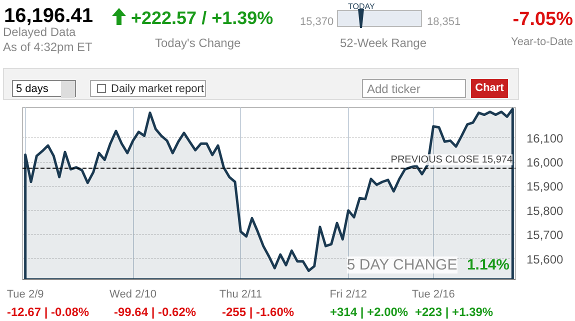  What do you see at coordinates (361, 6) in the screenshot?
I see `text: TODAY` at bounding box center [361, 6].